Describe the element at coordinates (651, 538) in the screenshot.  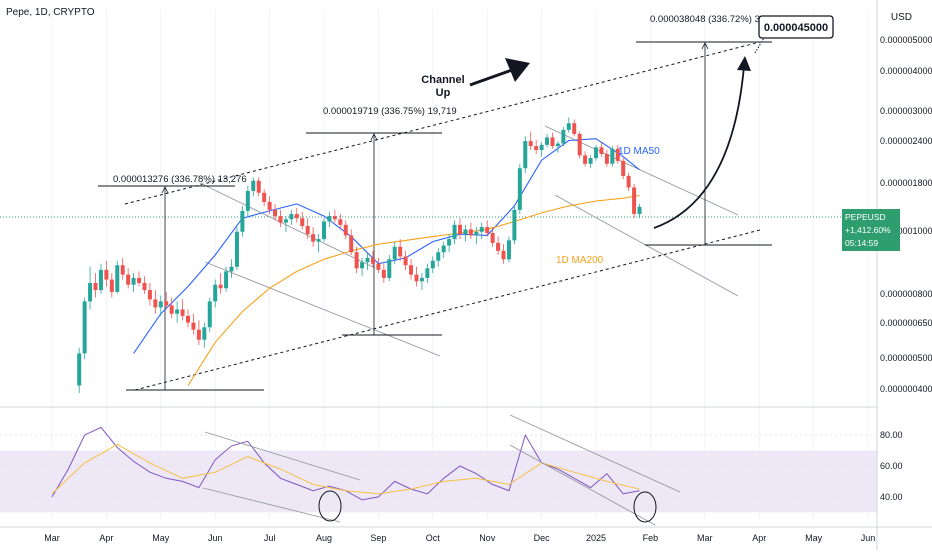
I see `x-tick-label: Feb` at that location.